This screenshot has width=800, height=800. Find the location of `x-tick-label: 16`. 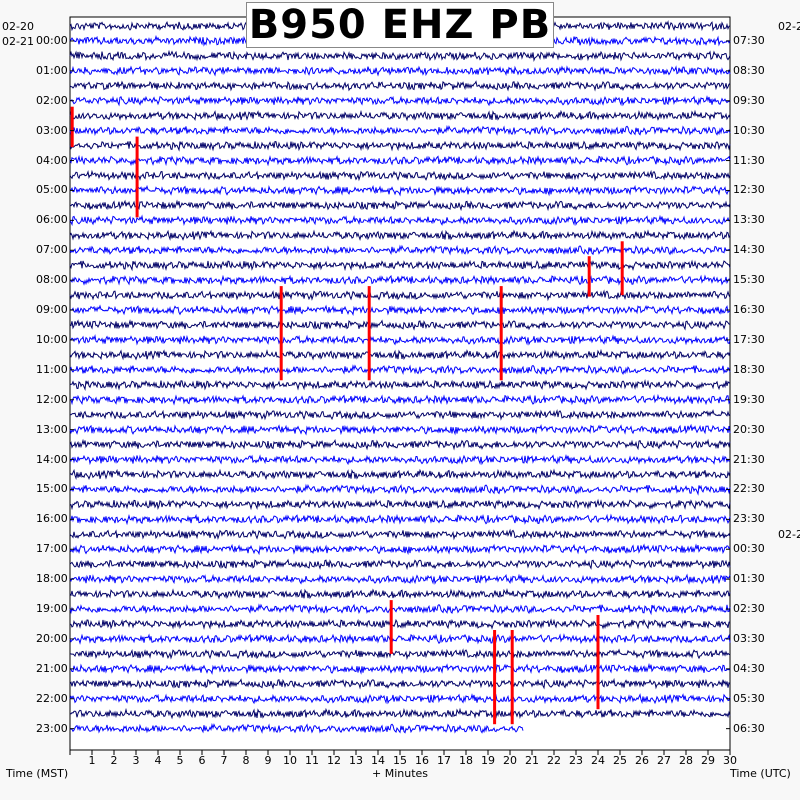

x-tick-label: 16 is located at coordinates (422, 760).